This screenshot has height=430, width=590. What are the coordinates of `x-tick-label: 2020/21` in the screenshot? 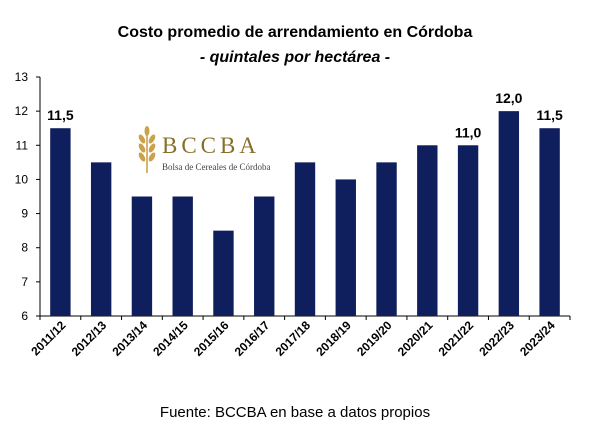 It's located at (415, 338).